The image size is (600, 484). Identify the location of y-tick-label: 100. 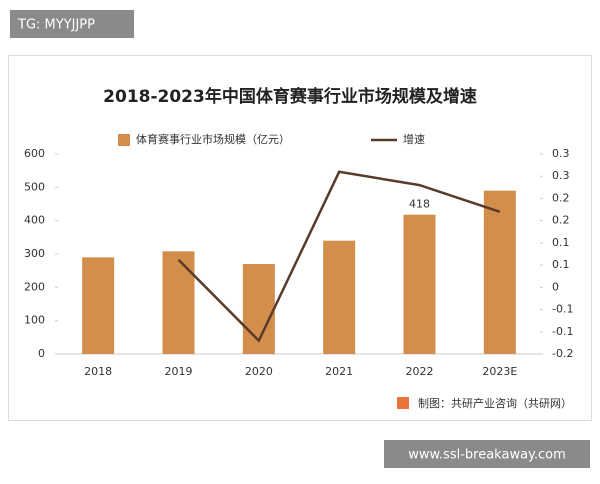
(34, 320).